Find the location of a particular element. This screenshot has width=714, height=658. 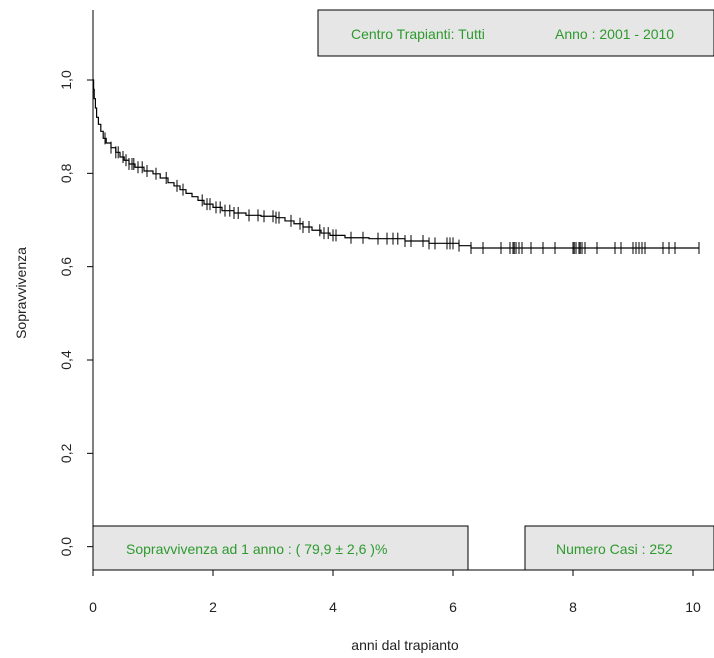

x-axis: 0 2 4 6 8 10 is located at coordinates (395, 592).